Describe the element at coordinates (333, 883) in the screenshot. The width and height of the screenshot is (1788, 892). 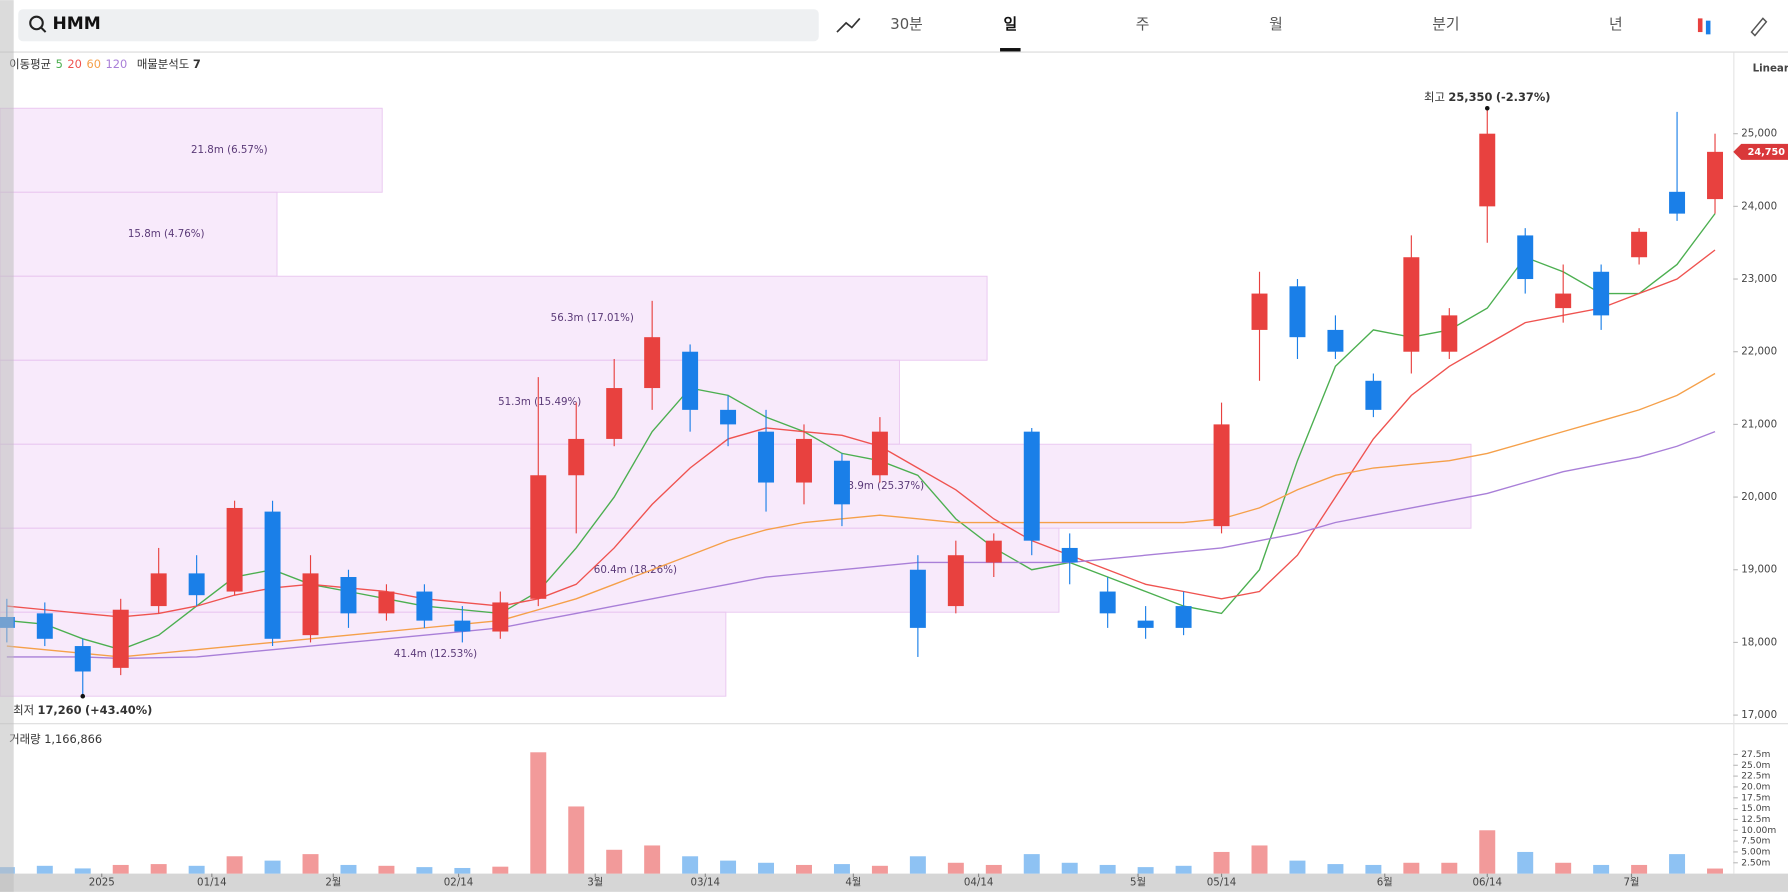
I see `x-tick-label: 2월` at that location.